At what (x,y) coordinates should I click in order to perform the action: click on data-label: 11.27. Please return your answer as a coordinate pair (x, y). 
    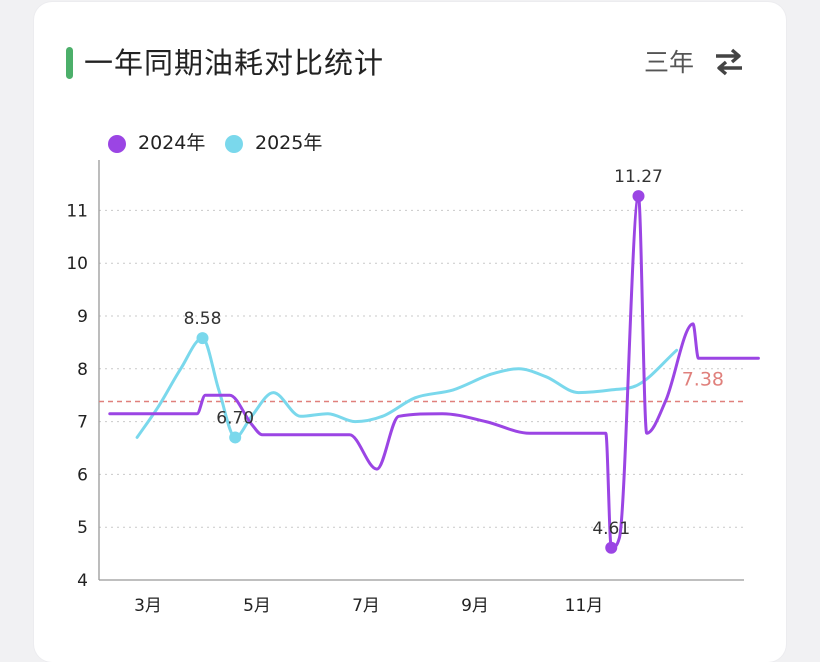
    Looking at the image, I should click on (638, 177).